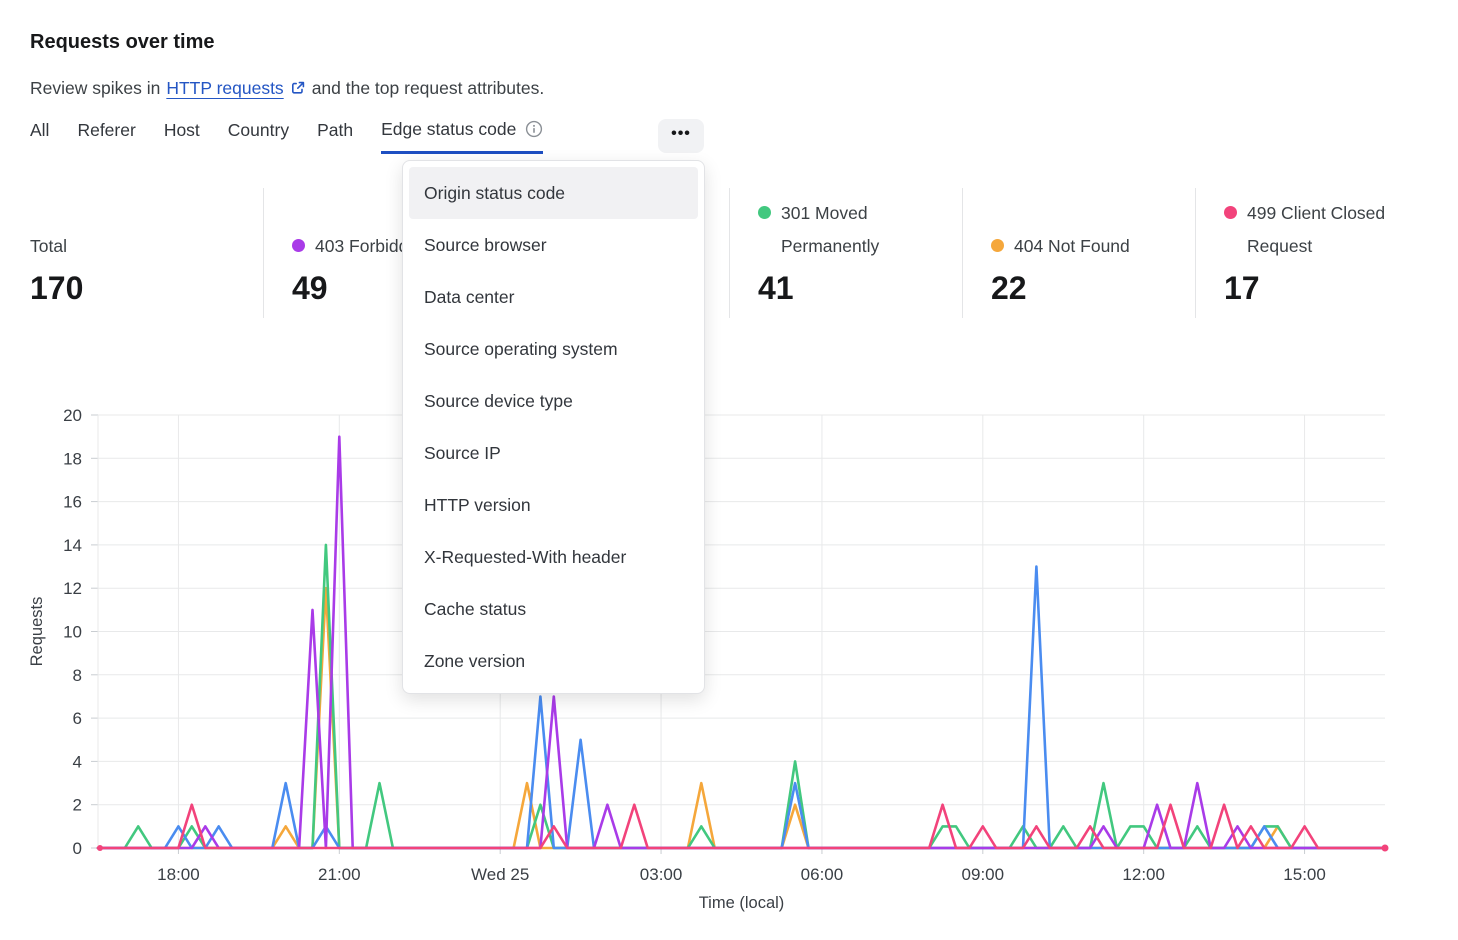 The image size is (1458, 940). I want to click on y-tick-label: 10, so click(72, 632).